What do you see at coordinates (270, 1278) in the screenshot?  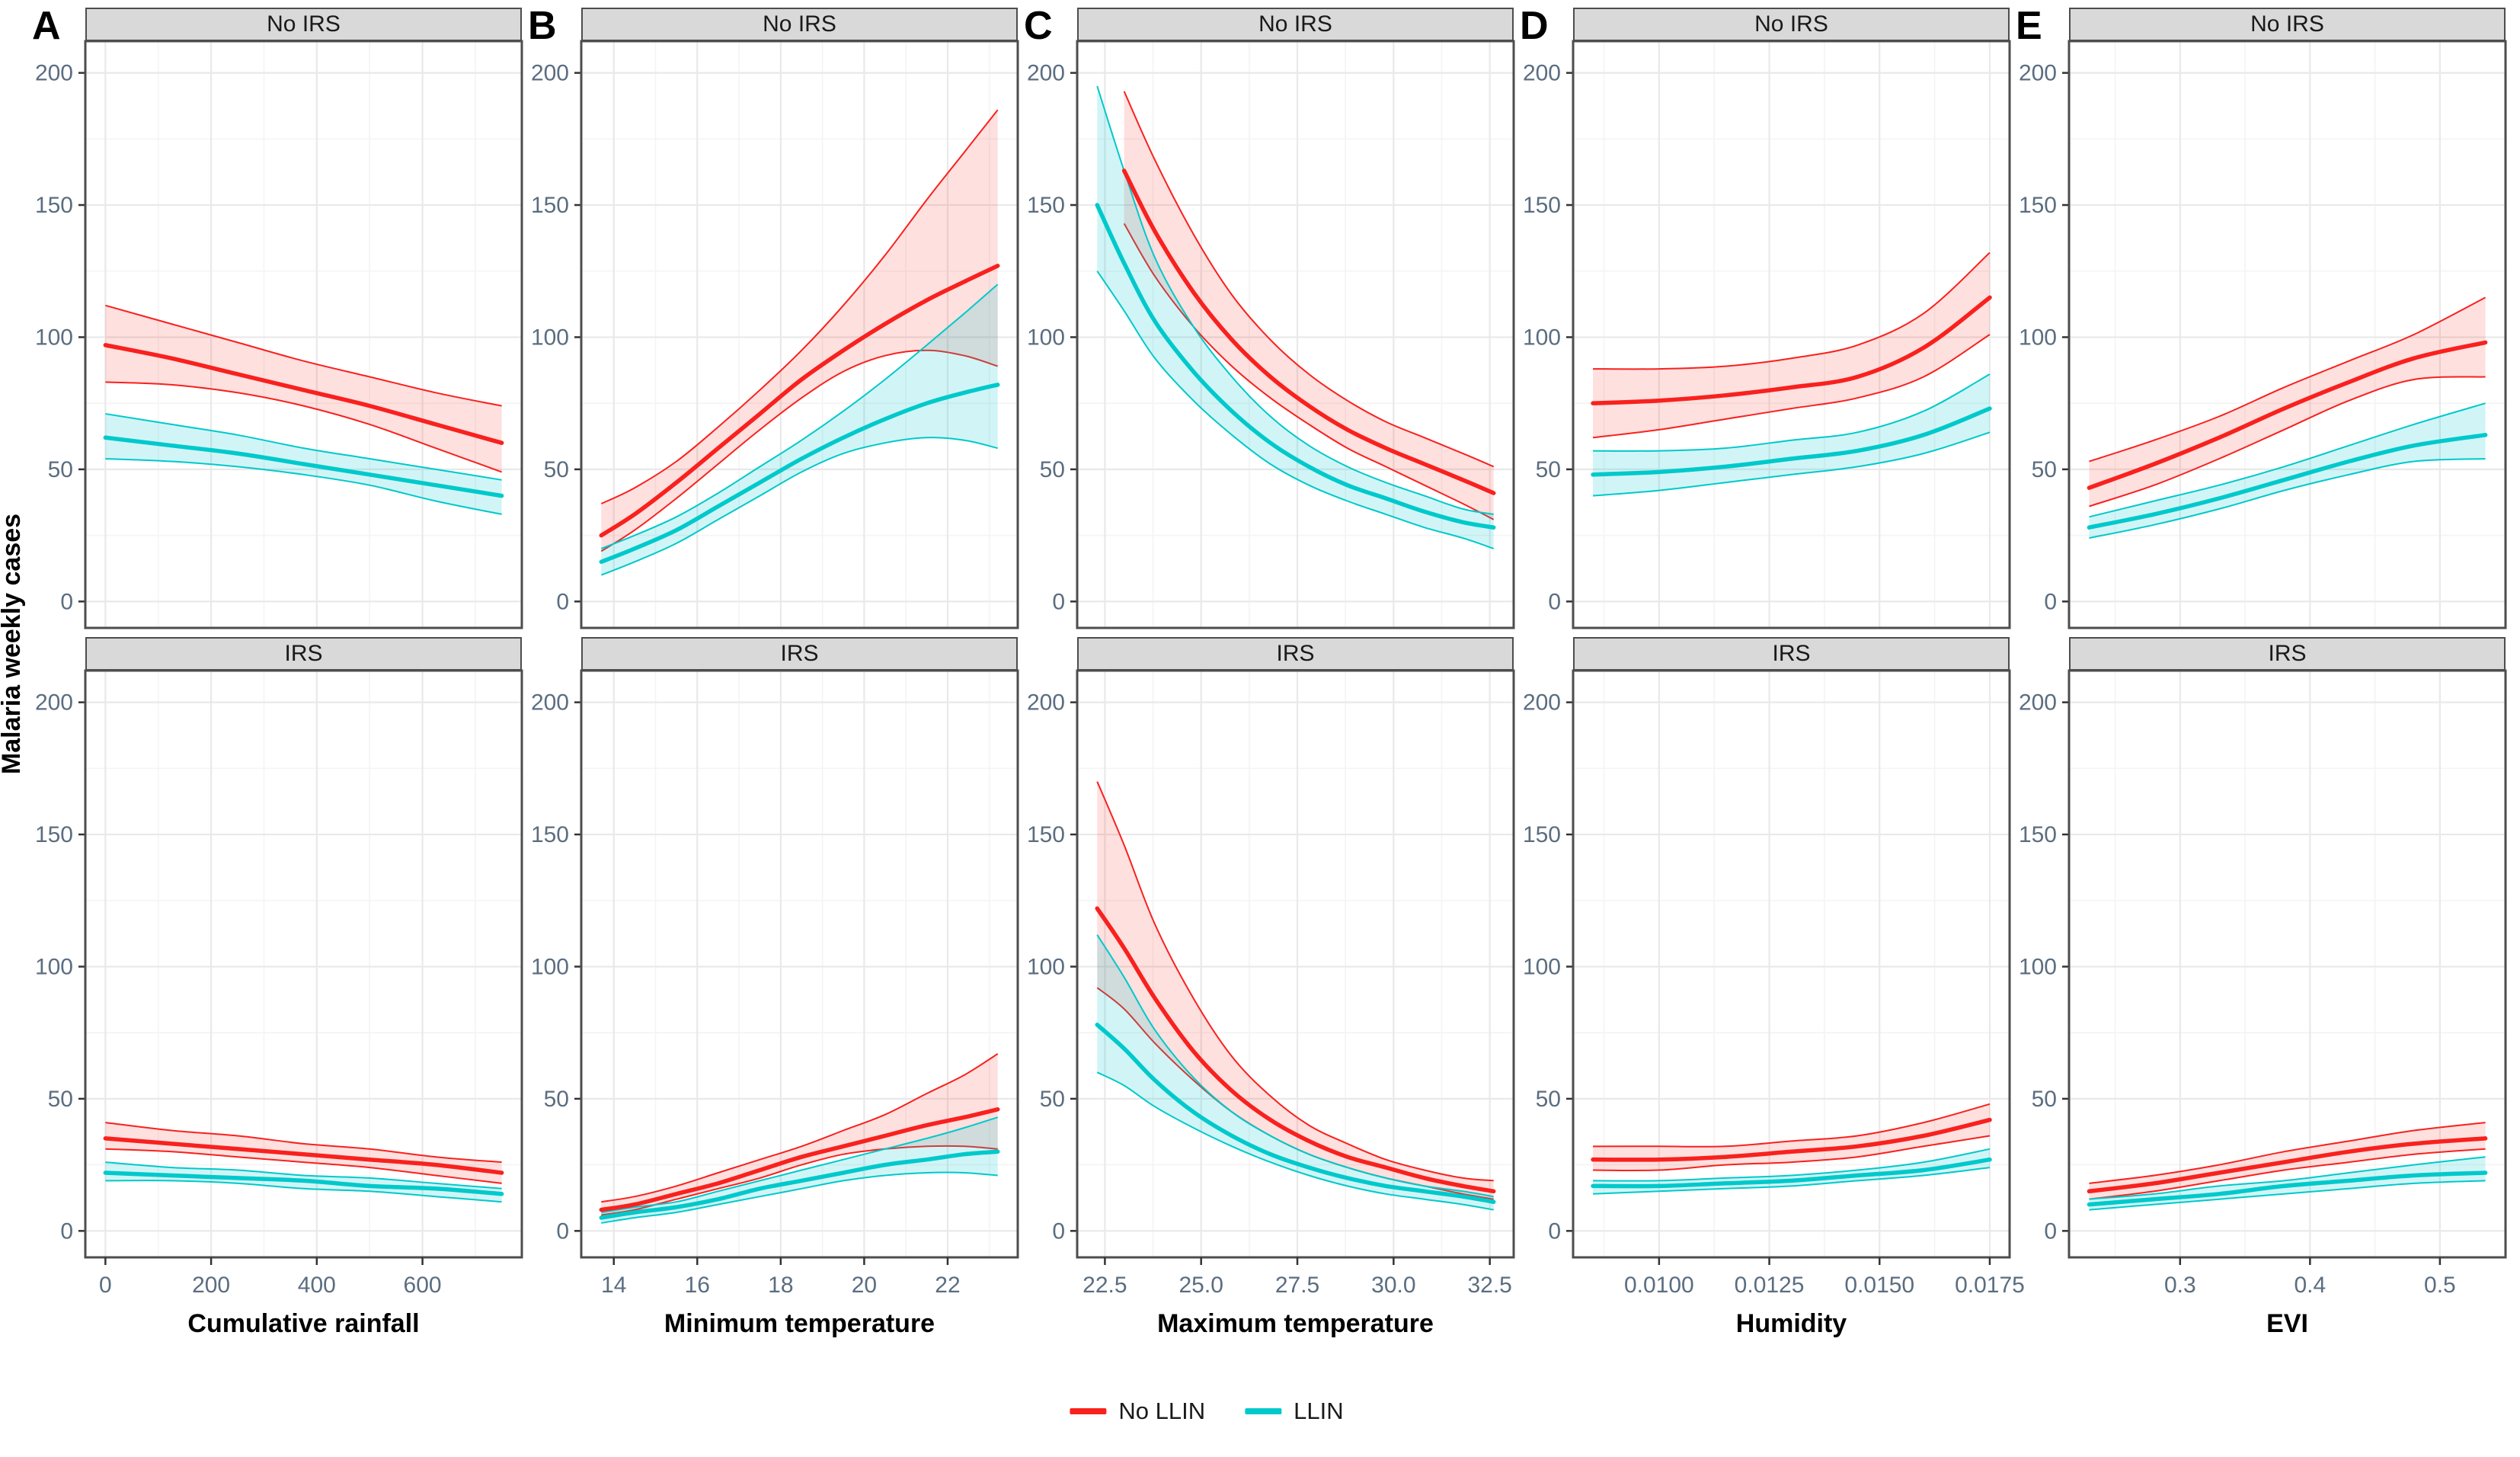 I see `x-axis-A: 0 200 400 600` at bounding box center [270, 1278].